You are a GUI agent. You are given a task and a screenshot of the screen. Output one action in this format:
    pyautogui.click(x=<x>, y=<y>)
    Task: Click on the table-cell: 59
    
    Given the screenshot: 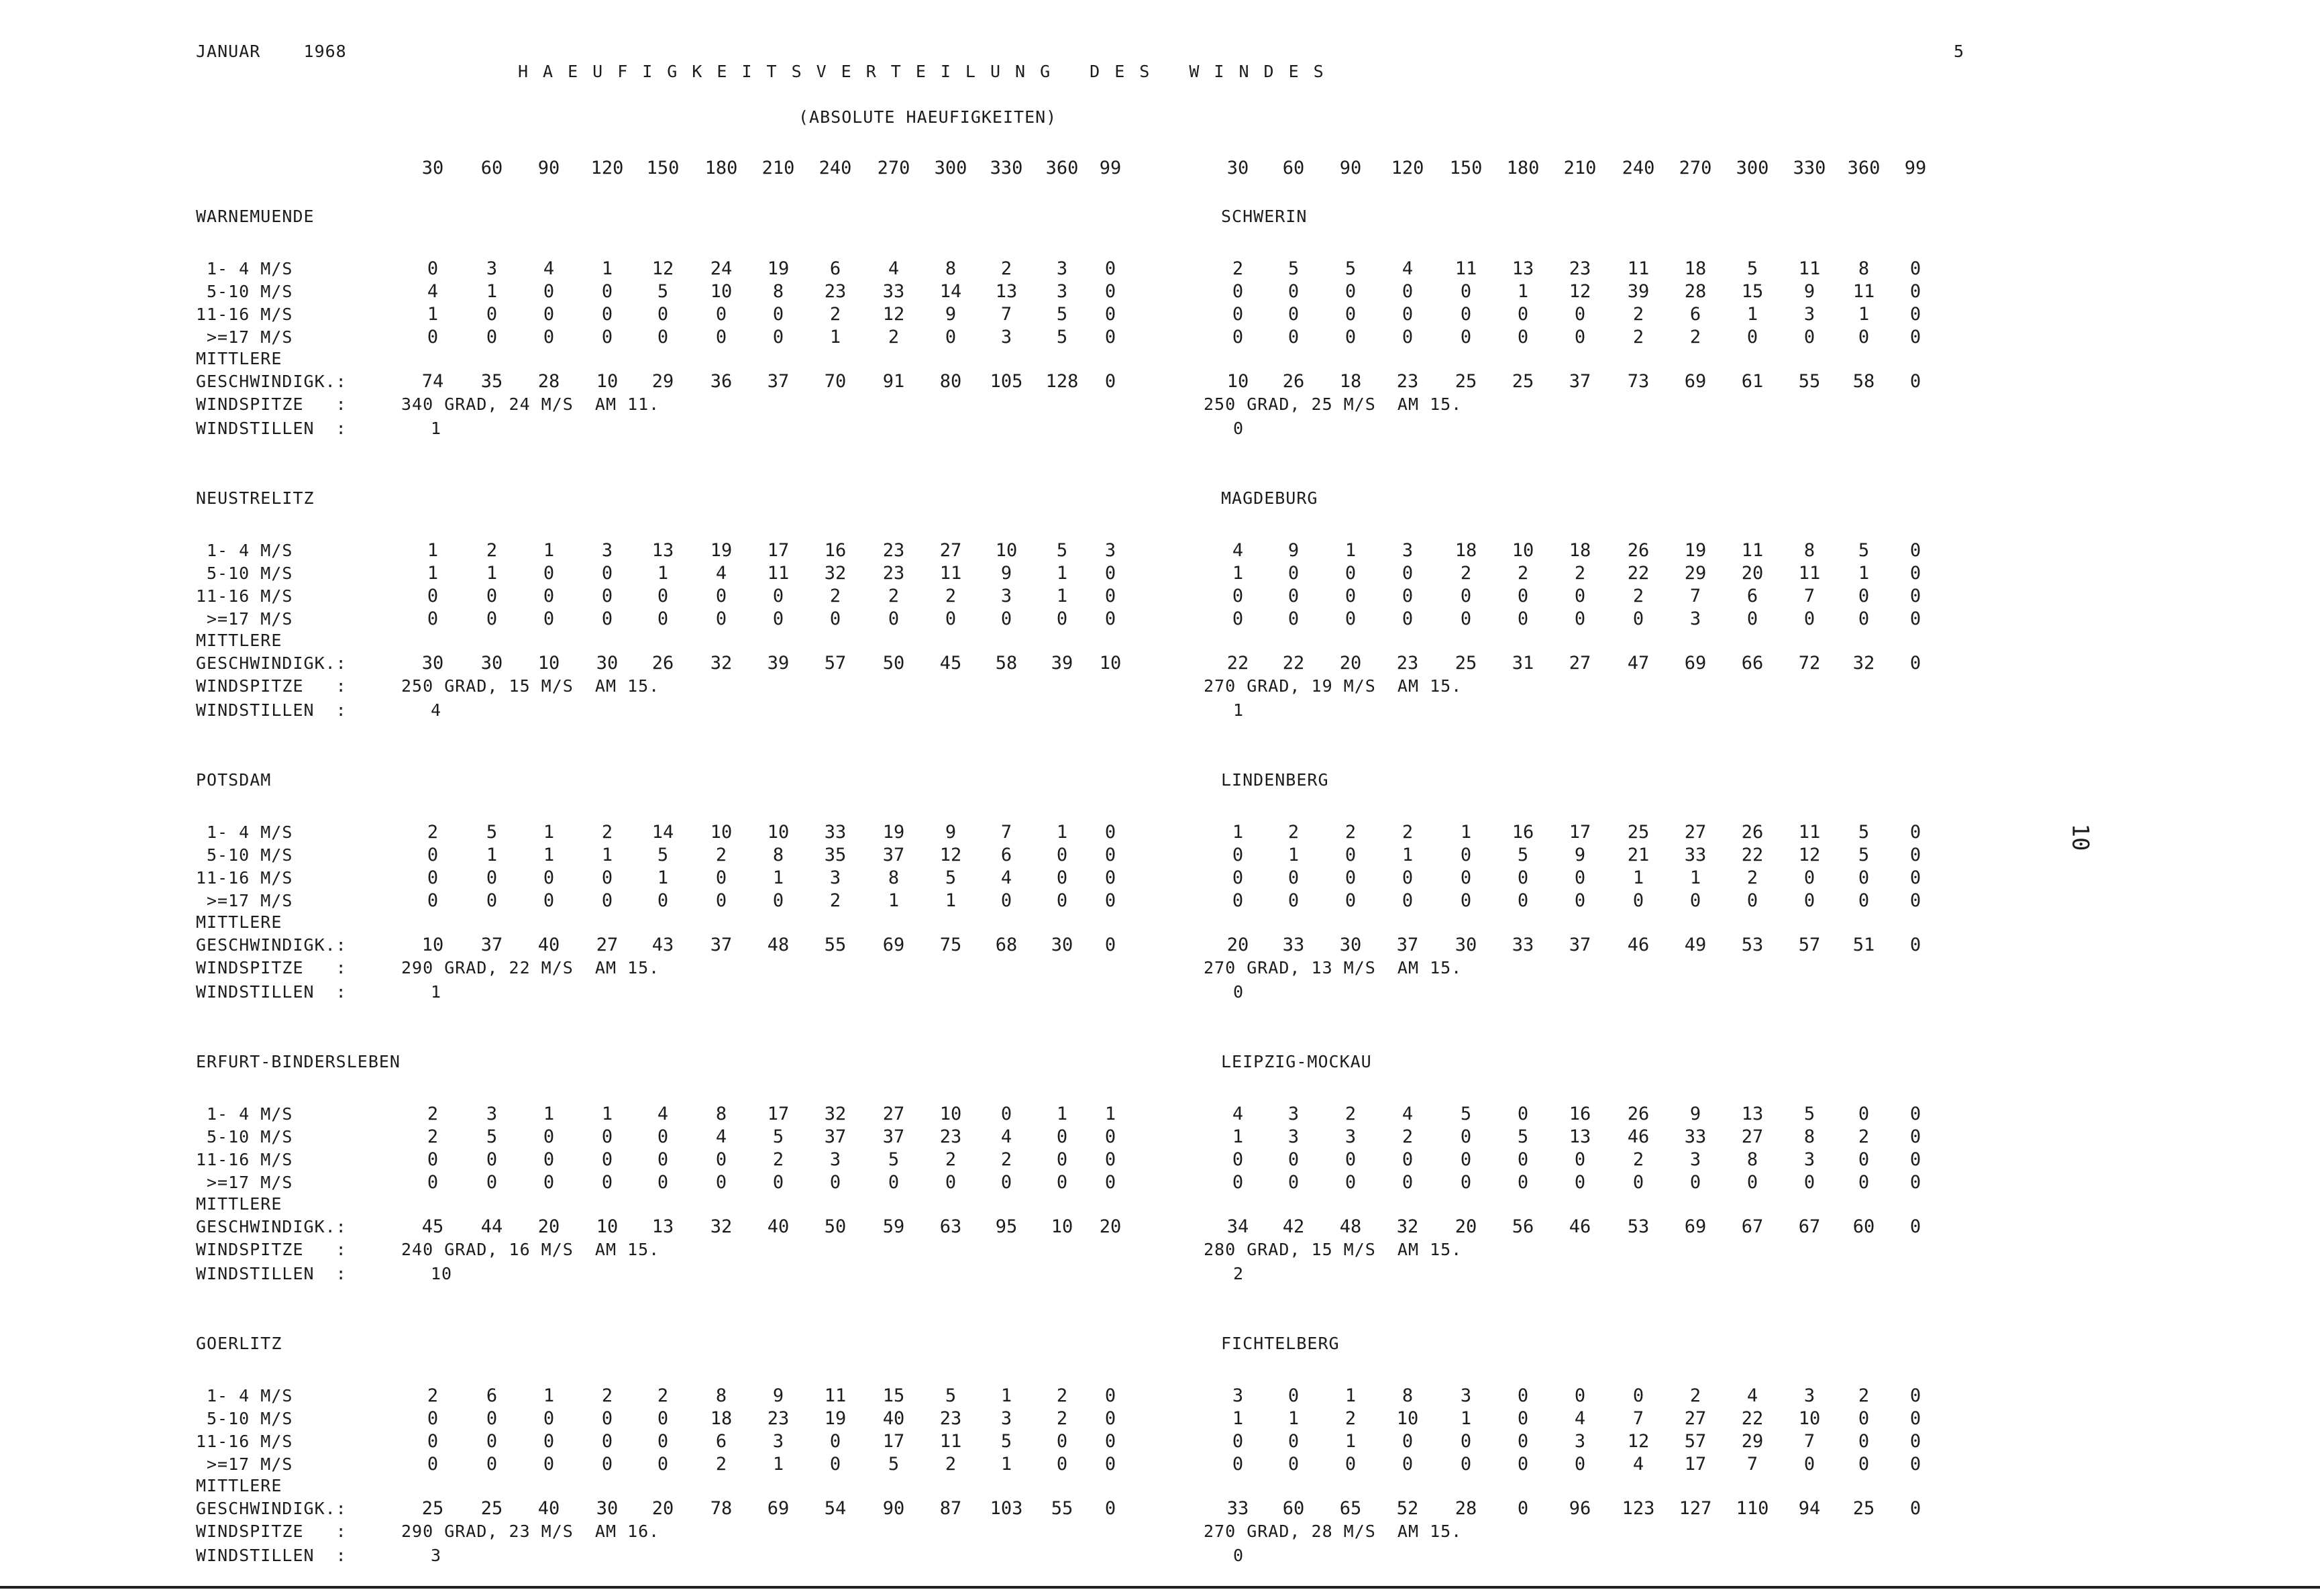 What is the action you would take?
    pyautogui.click(x=893, y=1226)
    